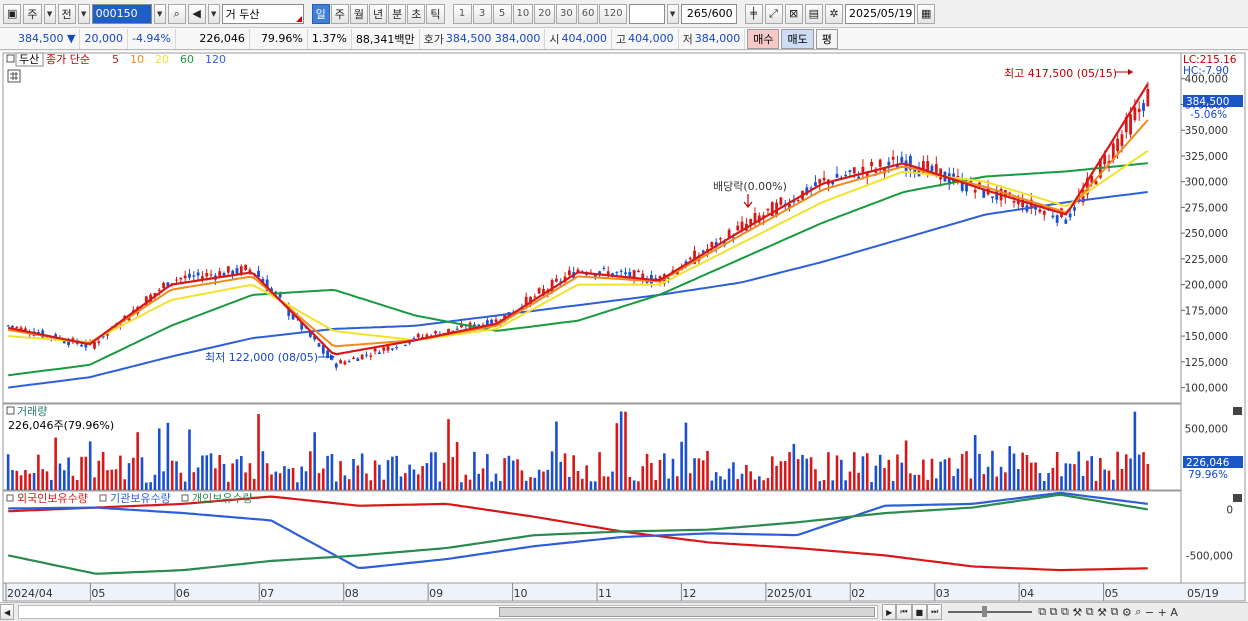  What do you see at coordinates (793, 13) in the screenshot?
I see `crosshair-icon: ⊠` at bounding box center [793, 13].